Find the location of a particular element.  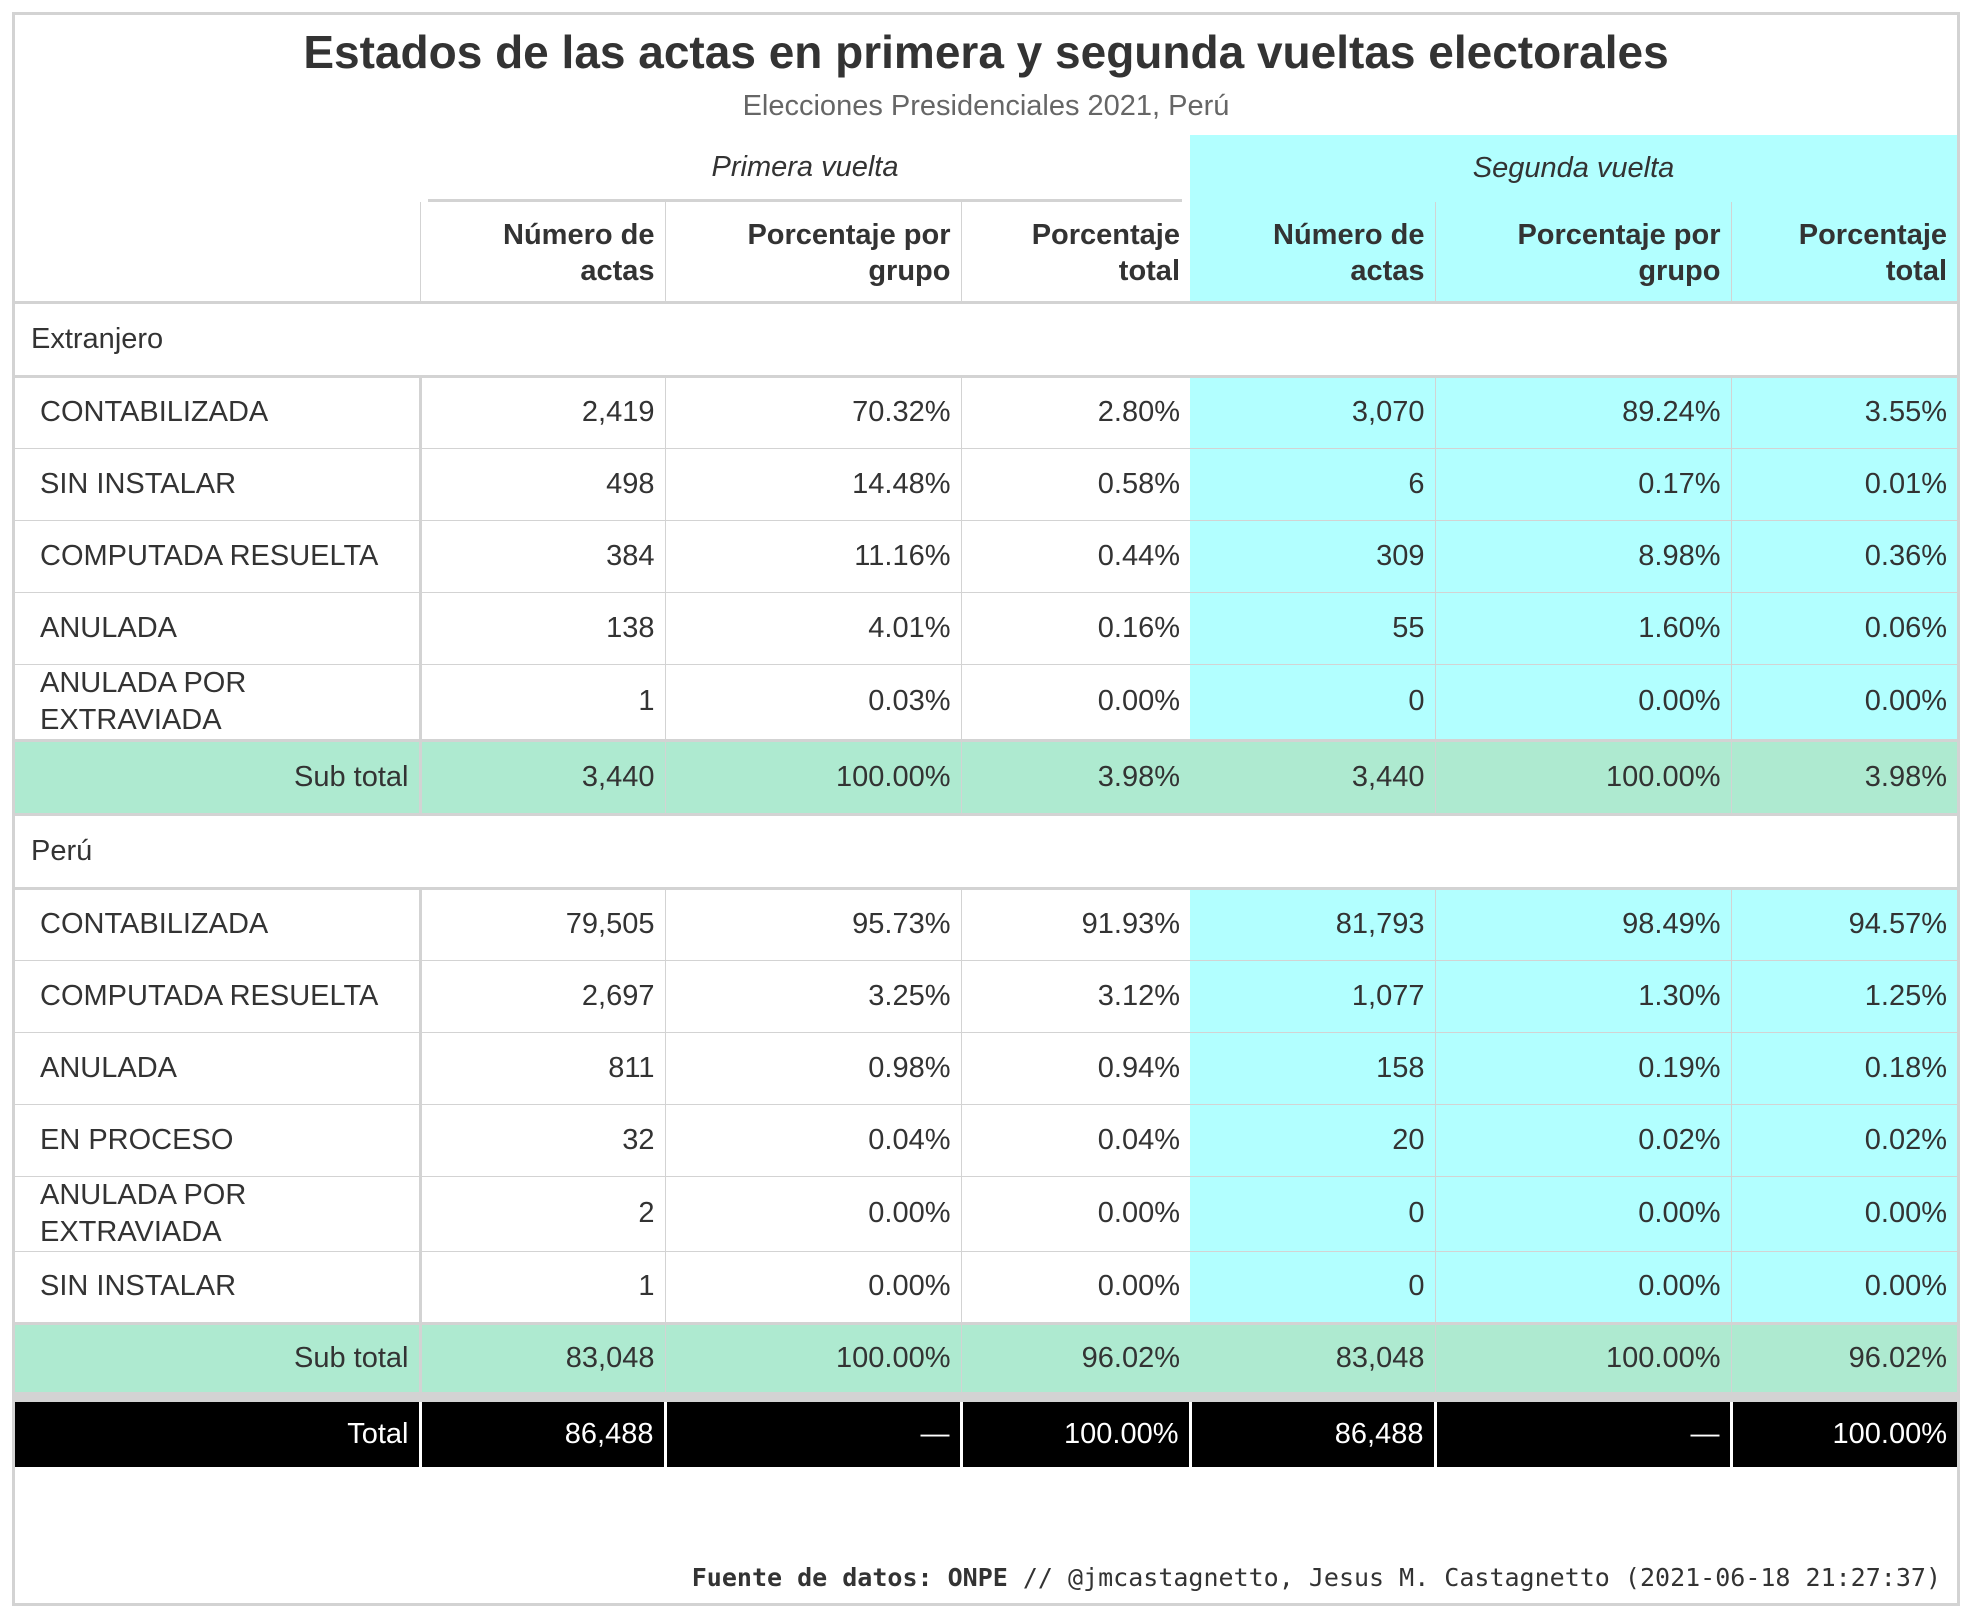

table-cell: 3,070 is located at coordinates (1313, 412).